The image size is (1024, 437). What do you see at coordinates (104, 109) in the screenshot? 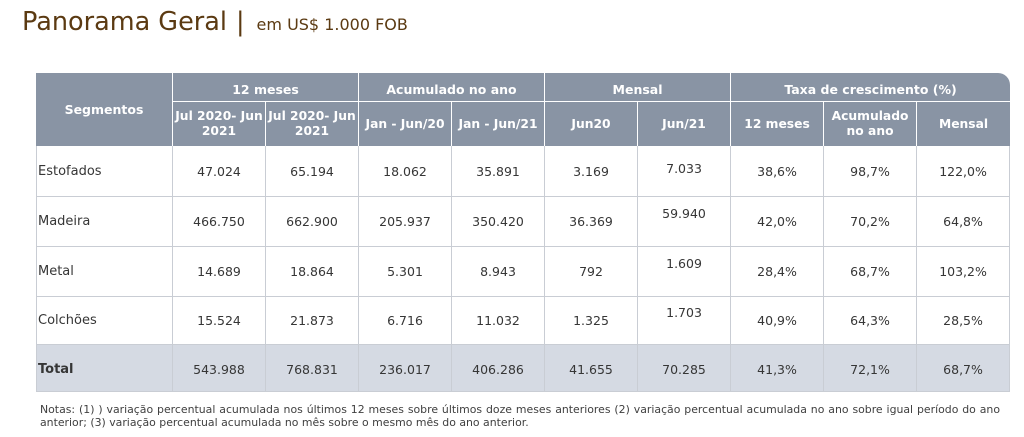
I see `segments-column-header: Segmentos` at bounding box center [104, 109].